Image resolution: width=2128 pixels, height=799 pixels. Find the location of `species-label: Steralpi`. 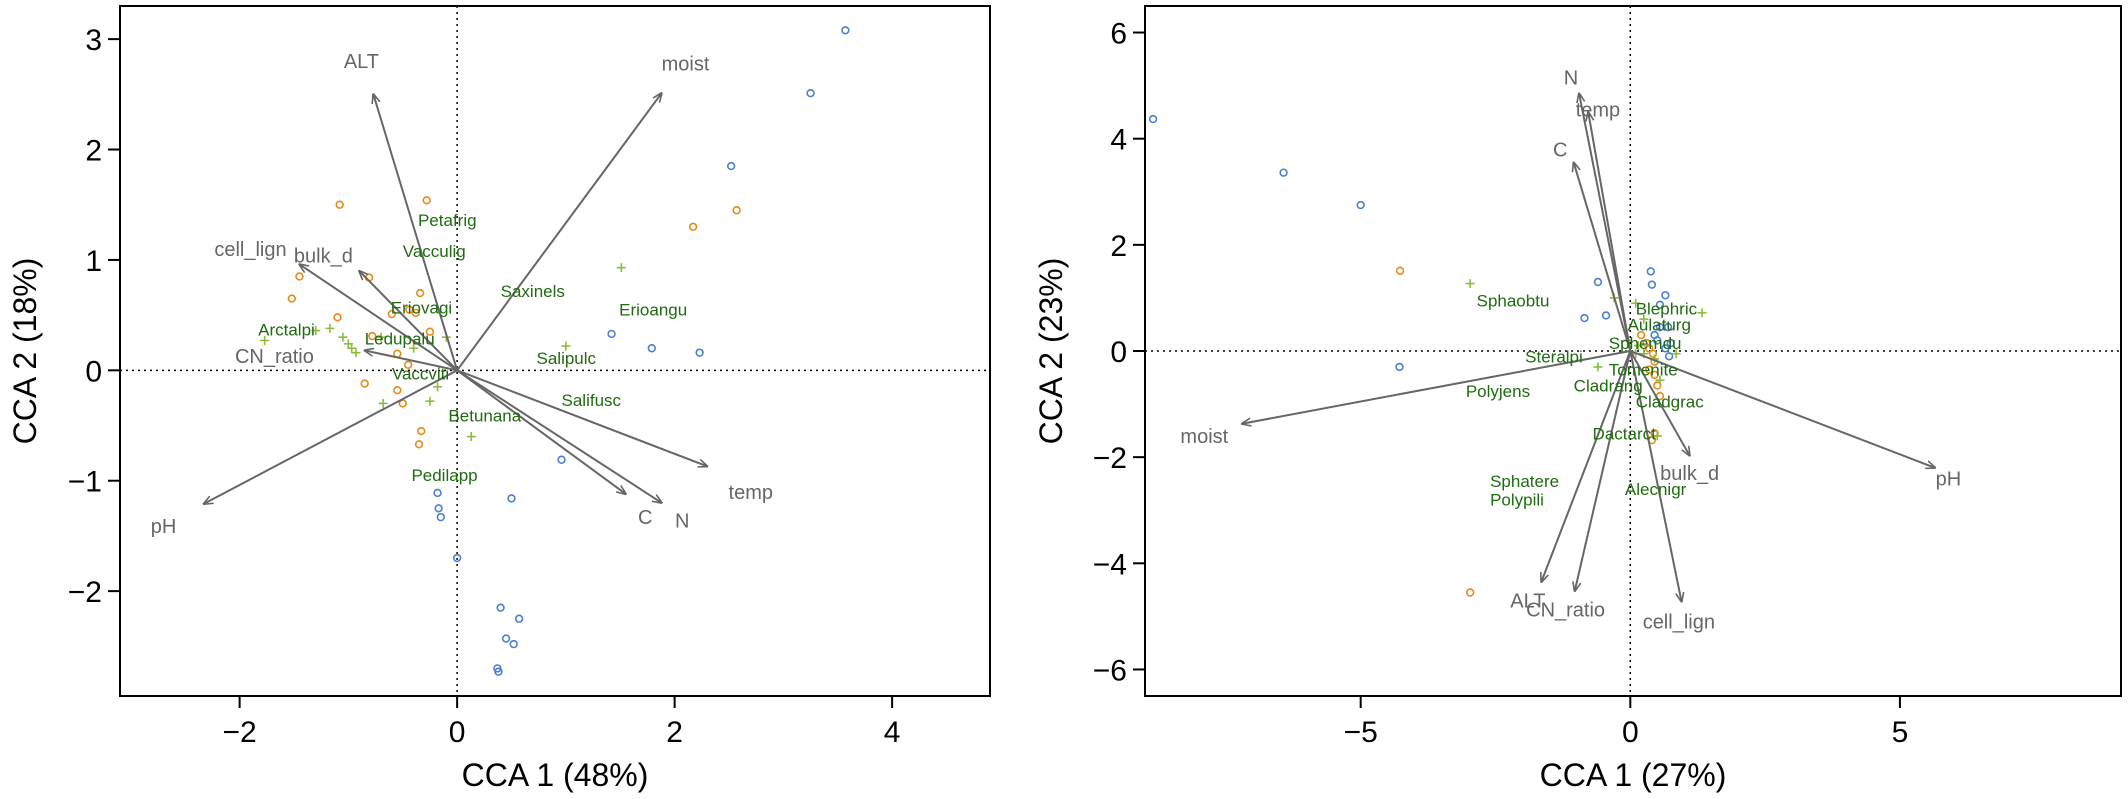

species-label: Steralpi is located at coordinates (1554, 356).